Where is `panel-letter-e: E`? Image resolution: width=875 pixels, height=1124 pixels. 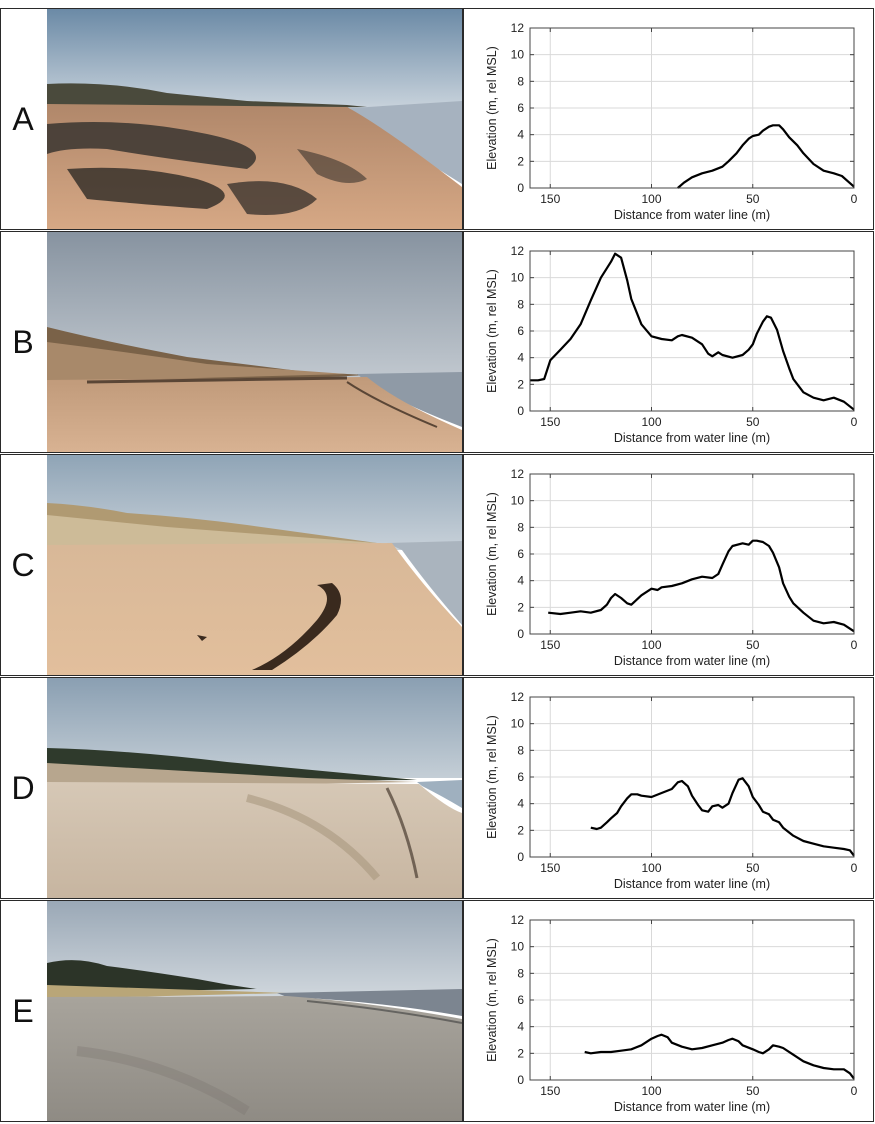
panel-letter-e: E is located at coordinates (23, 1010).